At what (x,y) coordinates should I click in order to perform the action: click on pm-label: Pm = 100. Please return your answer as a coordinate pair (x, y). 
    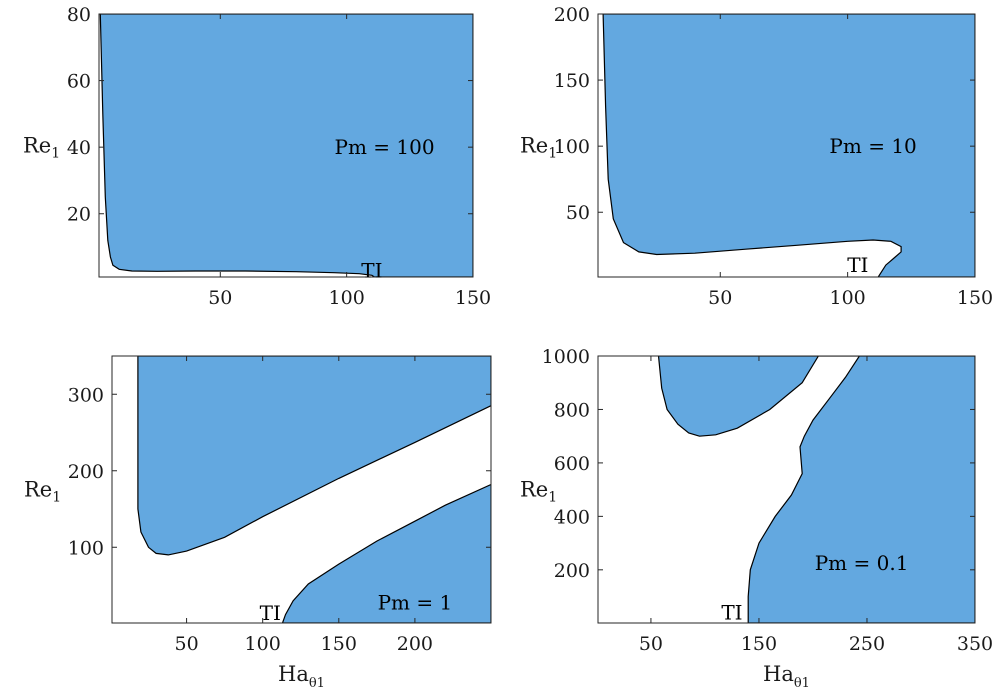
    Looking at the image, I should click on (385, 147).